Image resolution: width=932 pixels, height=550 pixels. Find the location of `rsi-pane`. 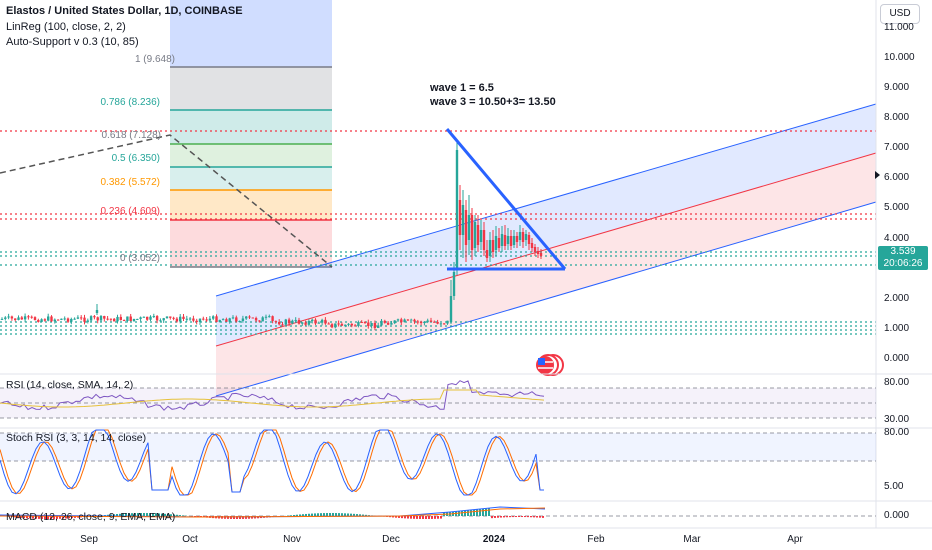

rsi-pane is located at coordinates (438, 399).